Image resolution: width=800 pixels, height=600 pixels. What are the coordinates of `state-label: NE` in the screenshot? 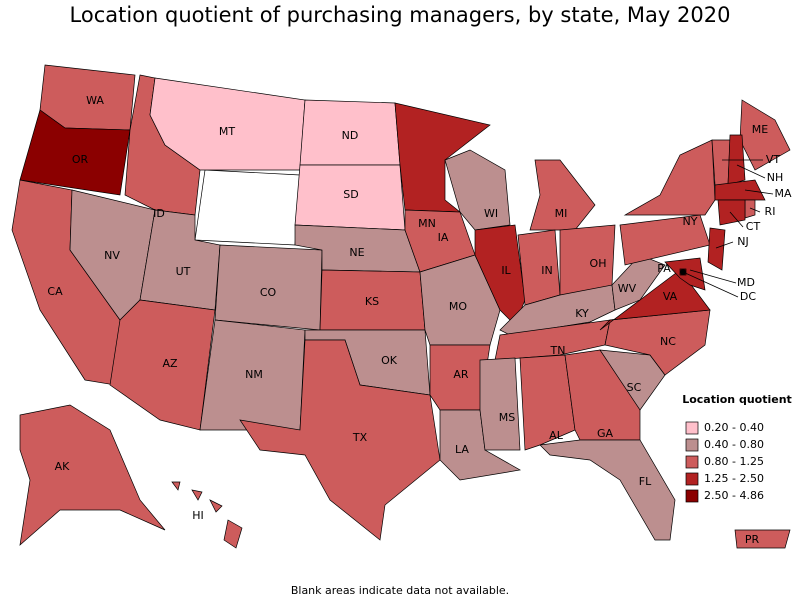 It's located at (356, 252).